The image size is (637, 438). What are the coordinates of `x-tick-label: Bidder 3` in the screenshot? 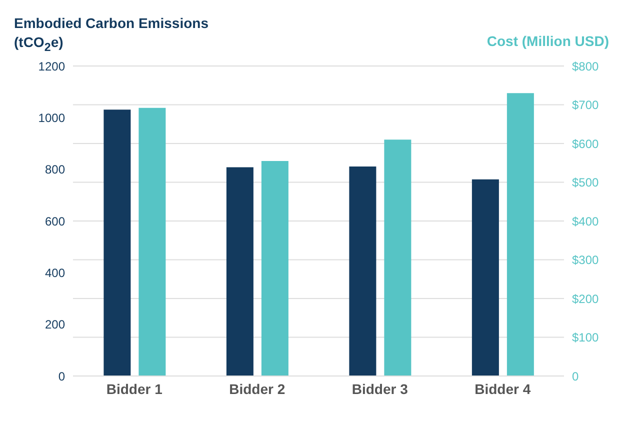 It's located at (380, 388).